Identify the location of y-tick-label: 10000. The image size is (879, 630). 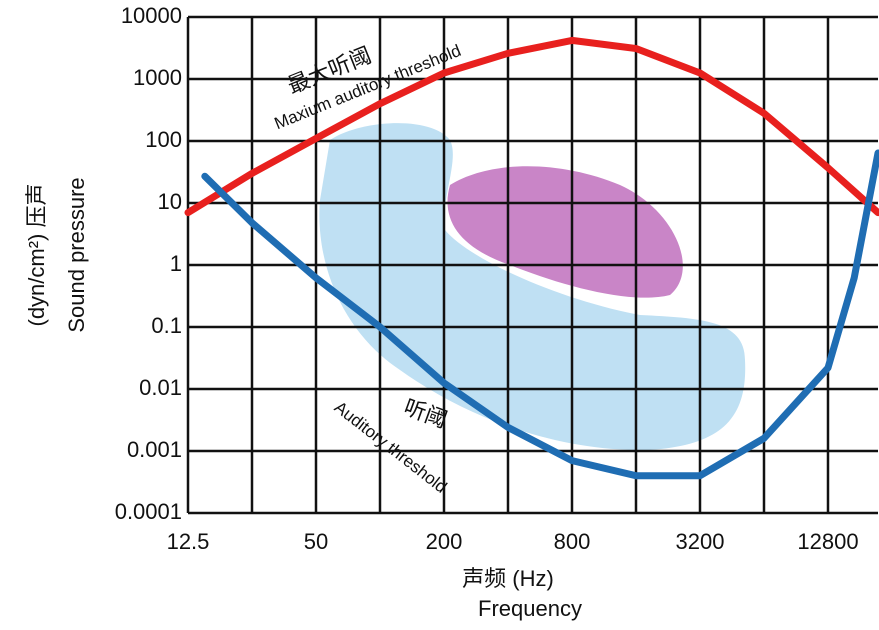
(151, 15).